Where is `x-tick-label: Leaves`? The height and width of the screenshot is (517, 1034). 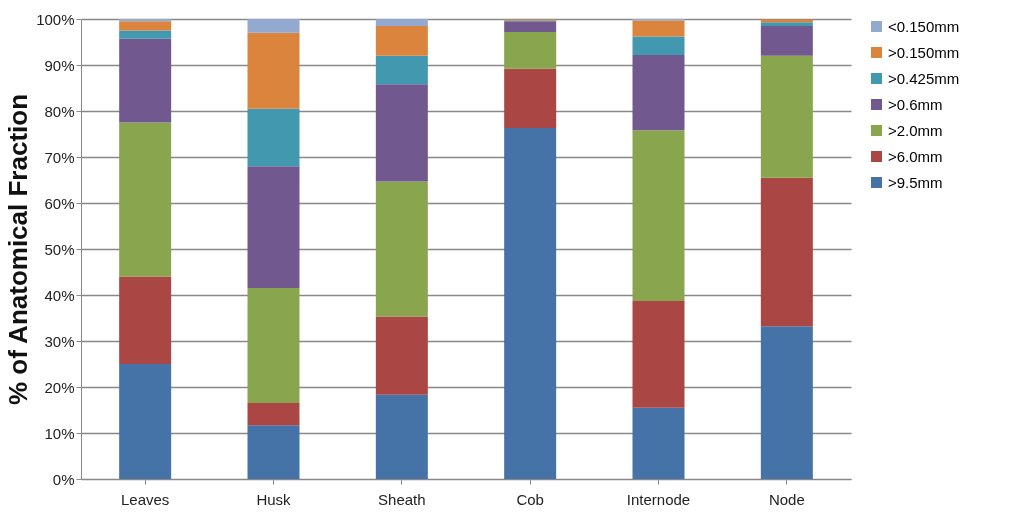 x-tick-label: Leaves is located at coordinates (145, 499).